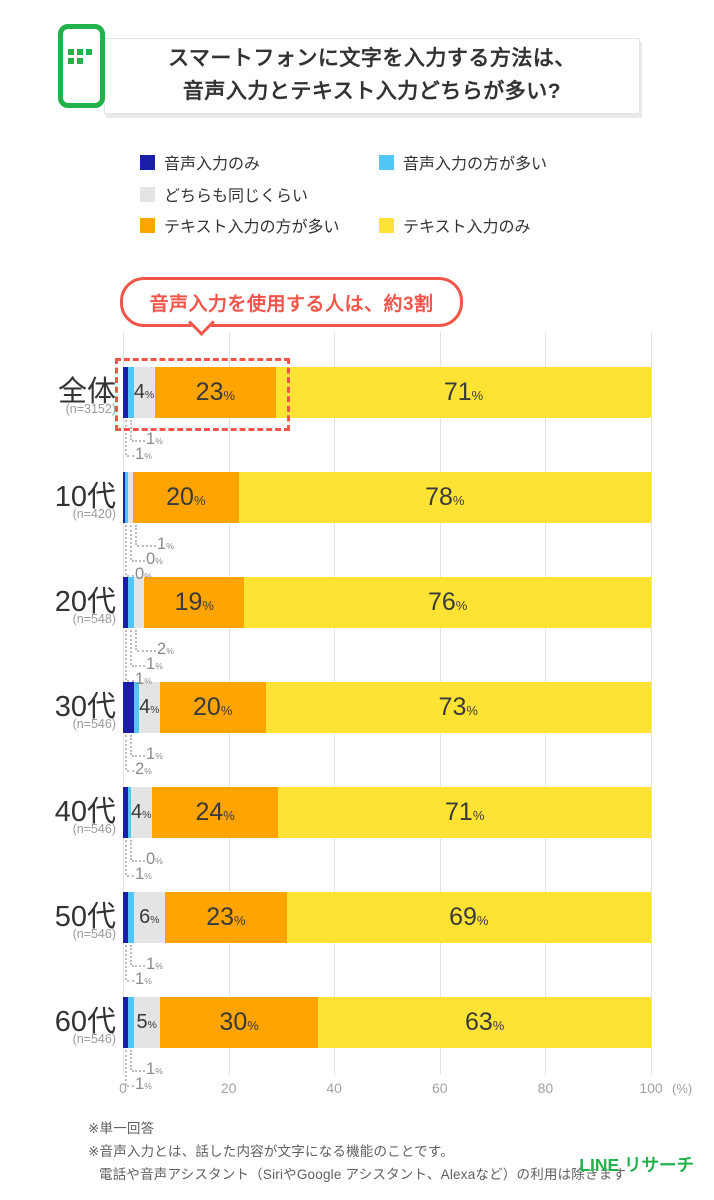  I want to click on bar-segment-4-2: 4%, so click(141, 812).